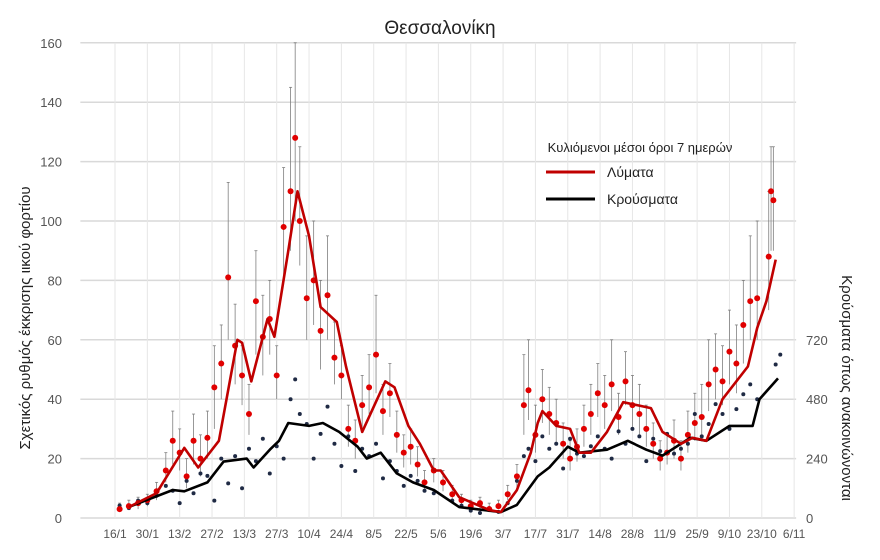 The image size is (880, 560). I want to click on x-tick-label: 23/10, so click(762, 534).